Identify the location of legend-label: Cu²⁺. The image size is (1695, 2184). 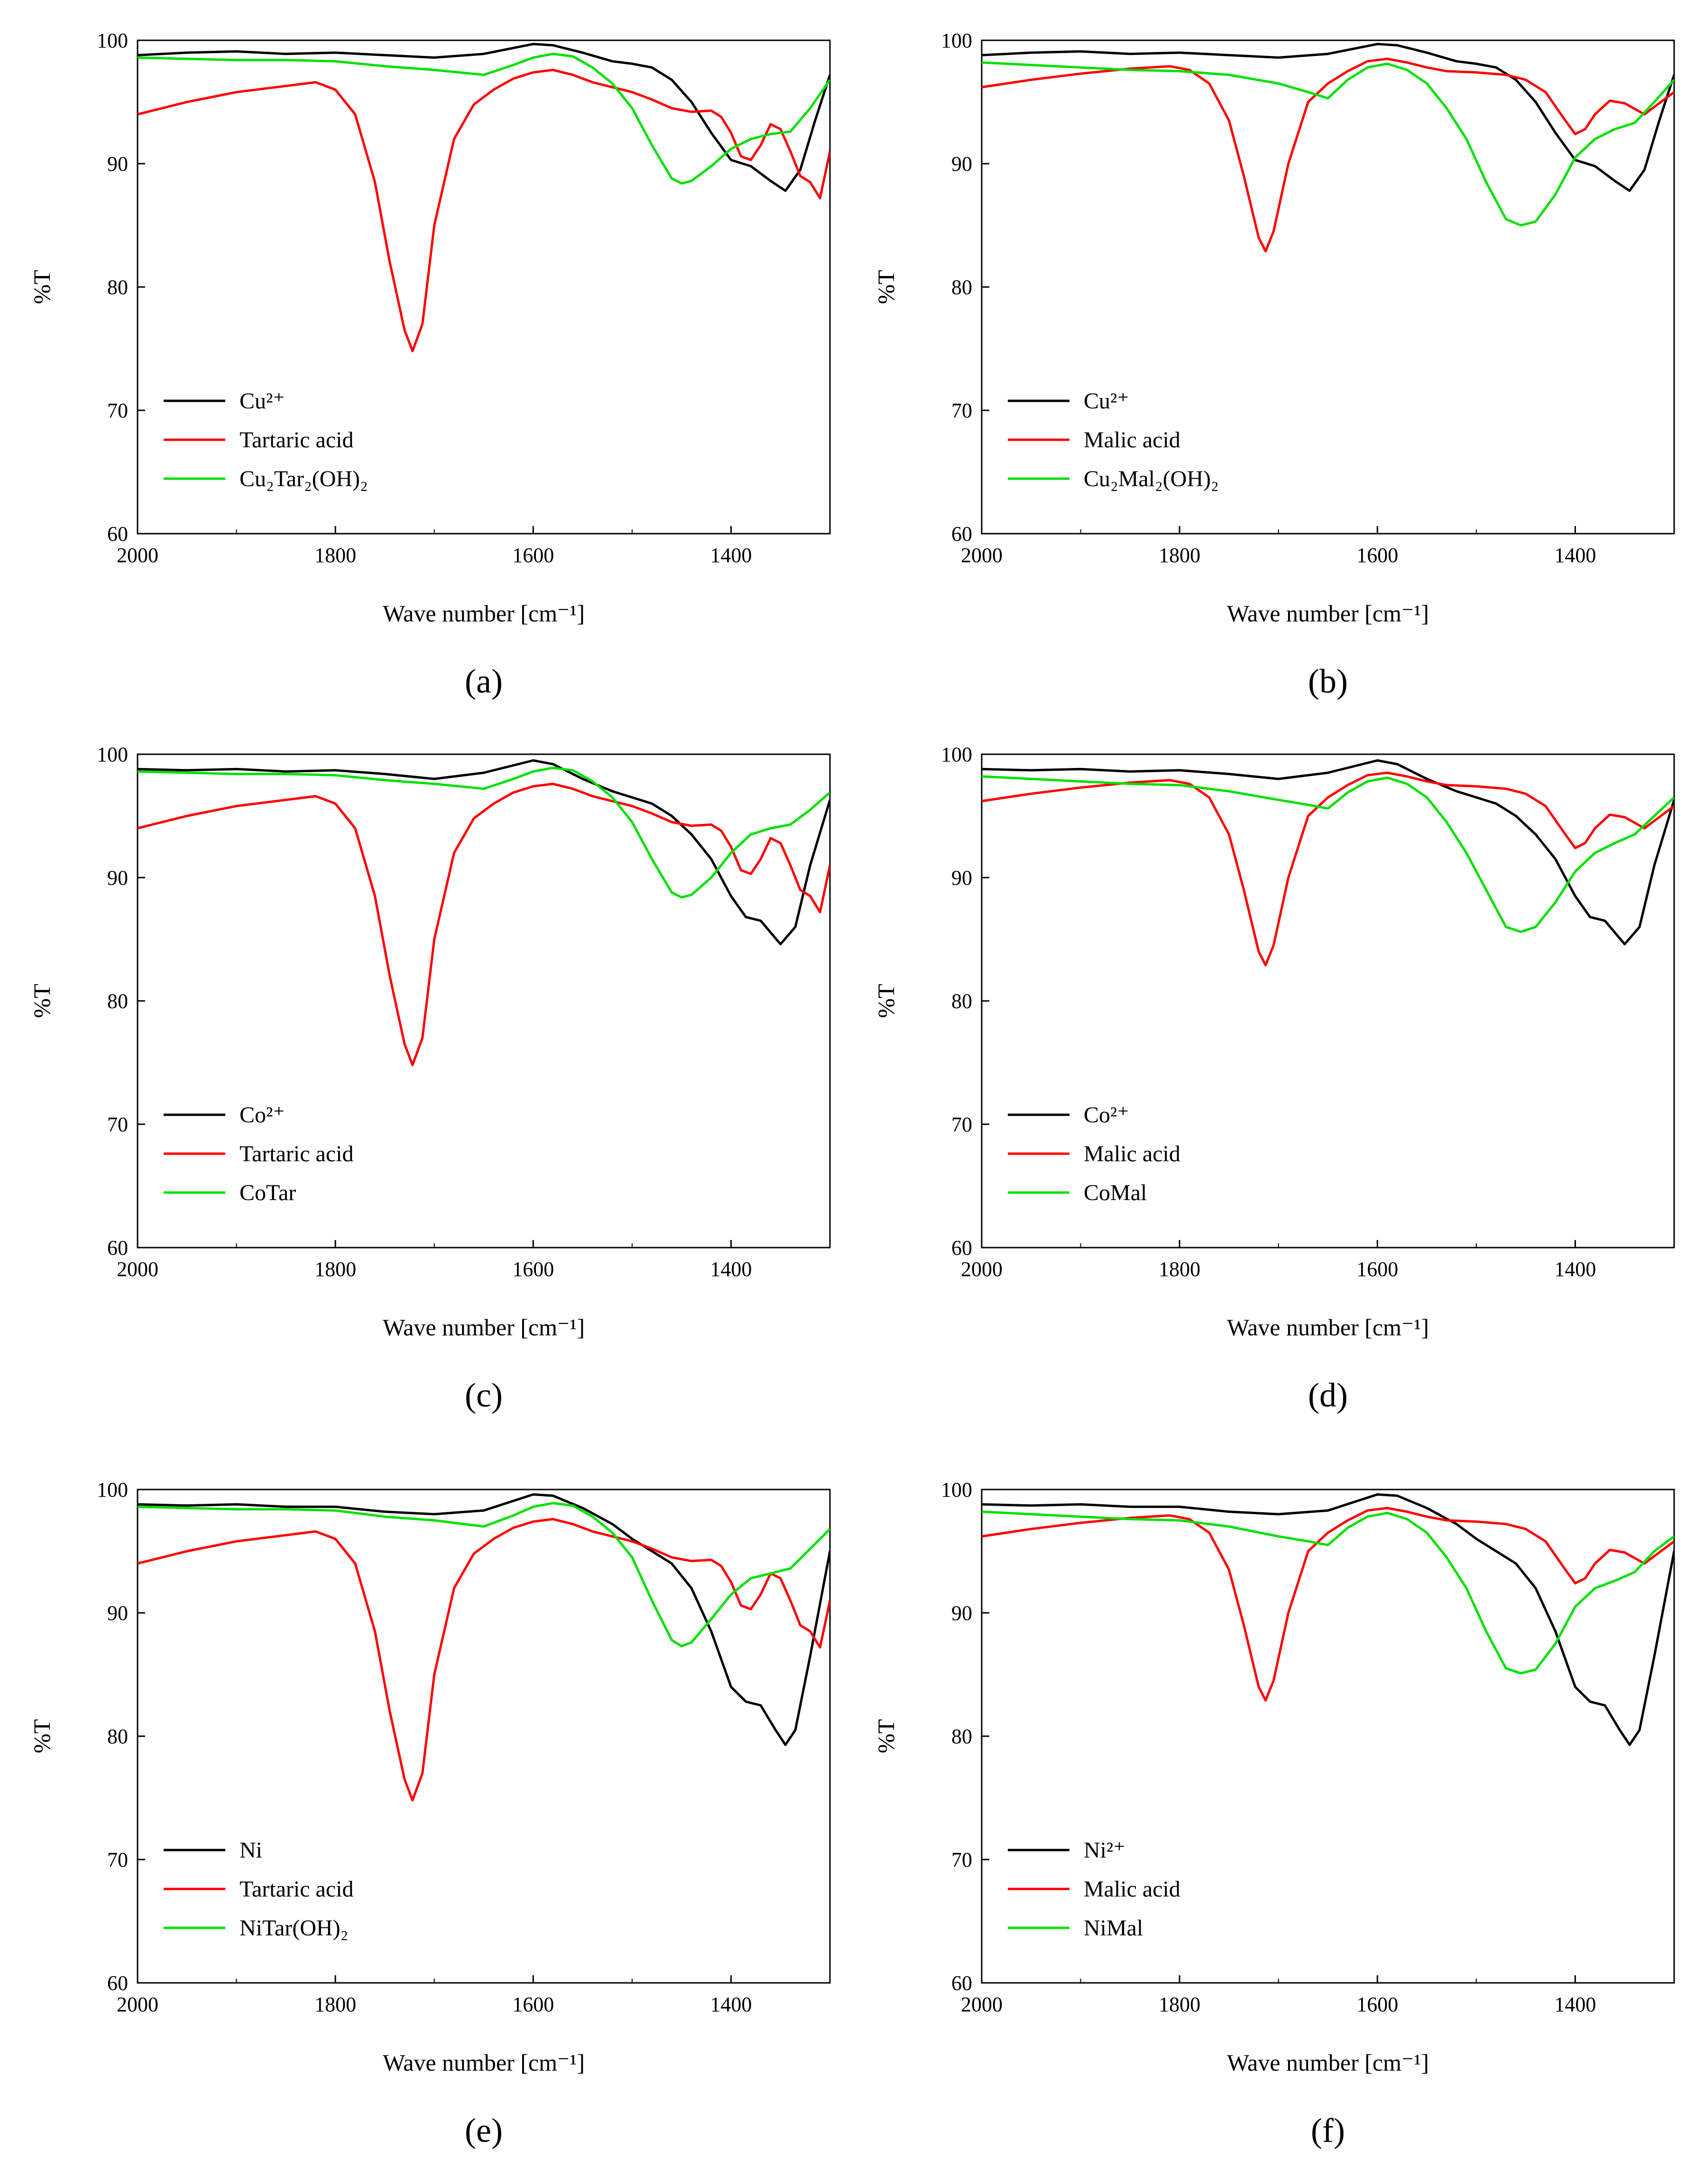
(1107, 402).